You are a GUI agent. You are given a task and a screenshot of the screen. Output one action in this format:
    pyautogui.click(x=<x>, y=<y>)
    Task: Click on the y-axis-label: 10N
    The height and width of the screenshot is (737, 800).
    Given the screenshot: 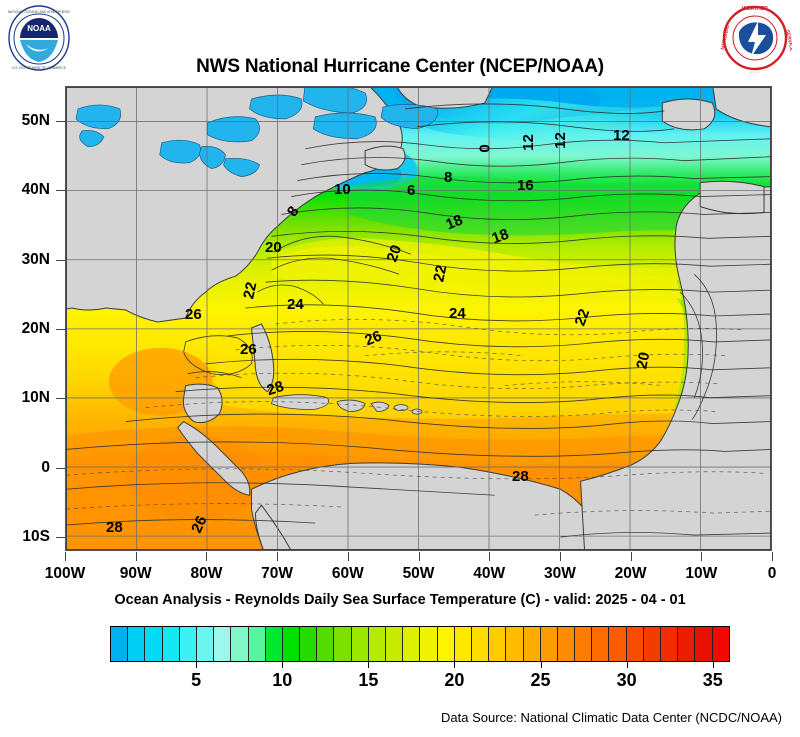 What is the action you would take?
    pyautogui.click(x=35, y=398)
    